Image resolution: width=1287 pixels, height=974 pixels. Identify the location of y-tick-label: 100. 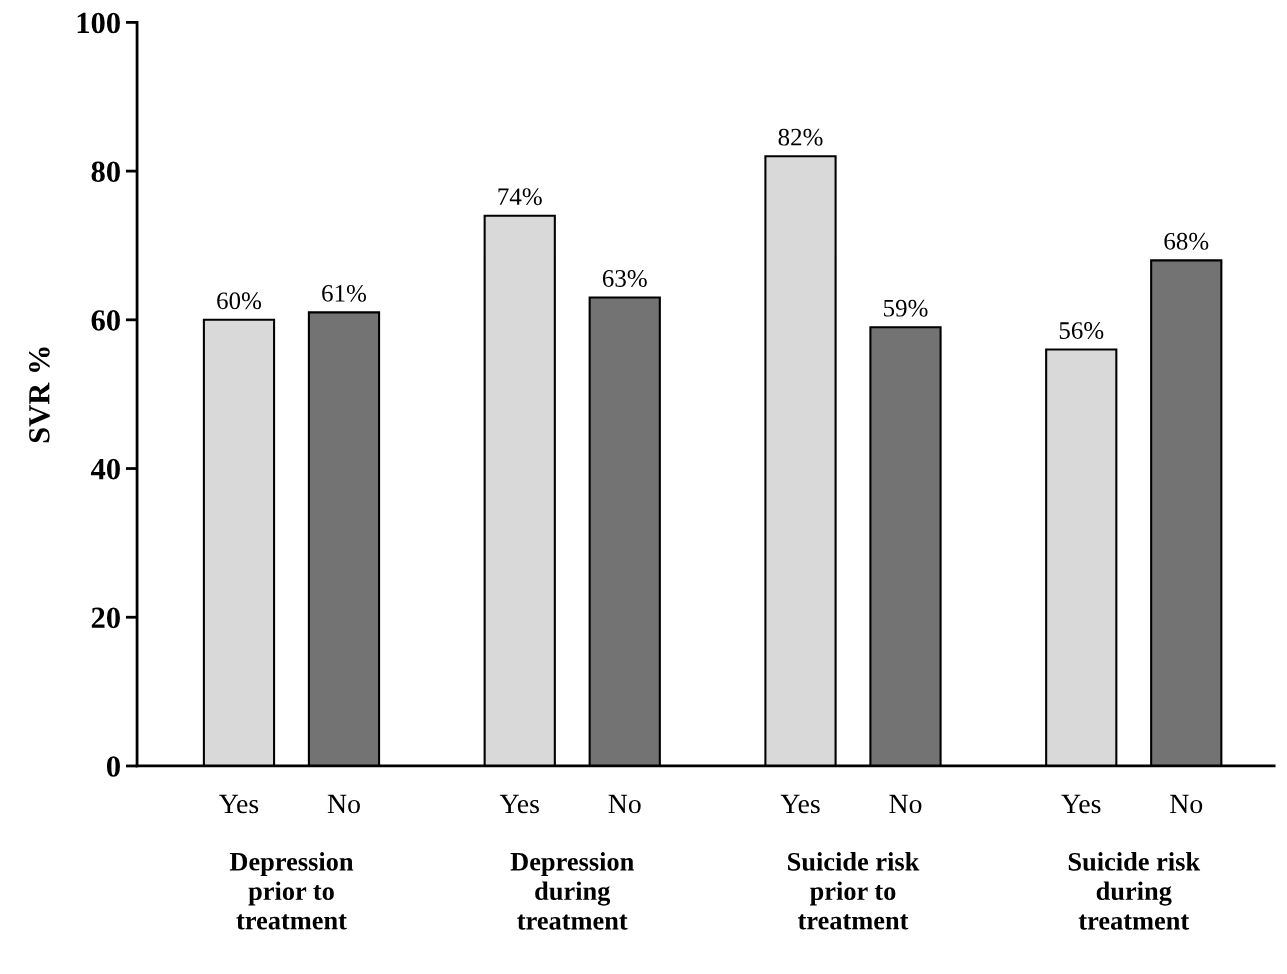
(98, 23).